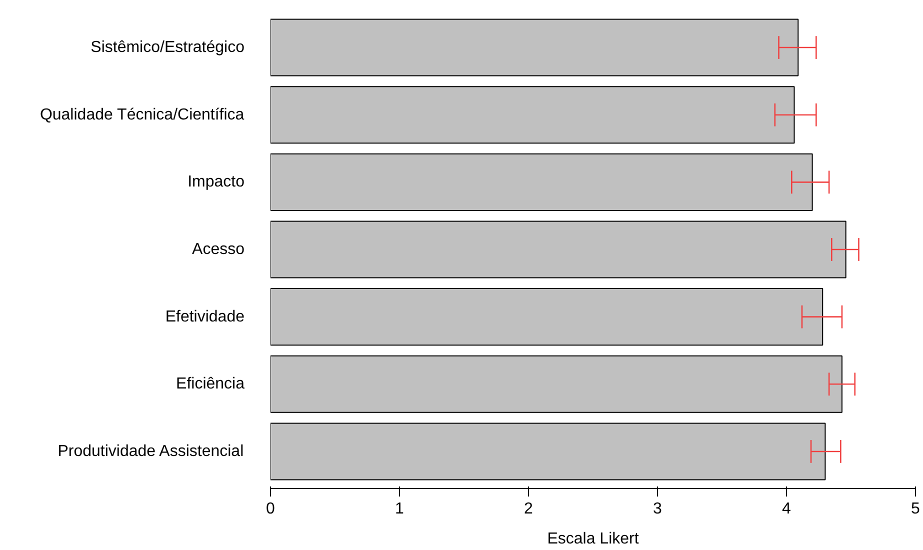 This screenshot has height=550, width=923. I want to click on y-tick-label: Qualidade Técnica/Científica, so click(142, 115).